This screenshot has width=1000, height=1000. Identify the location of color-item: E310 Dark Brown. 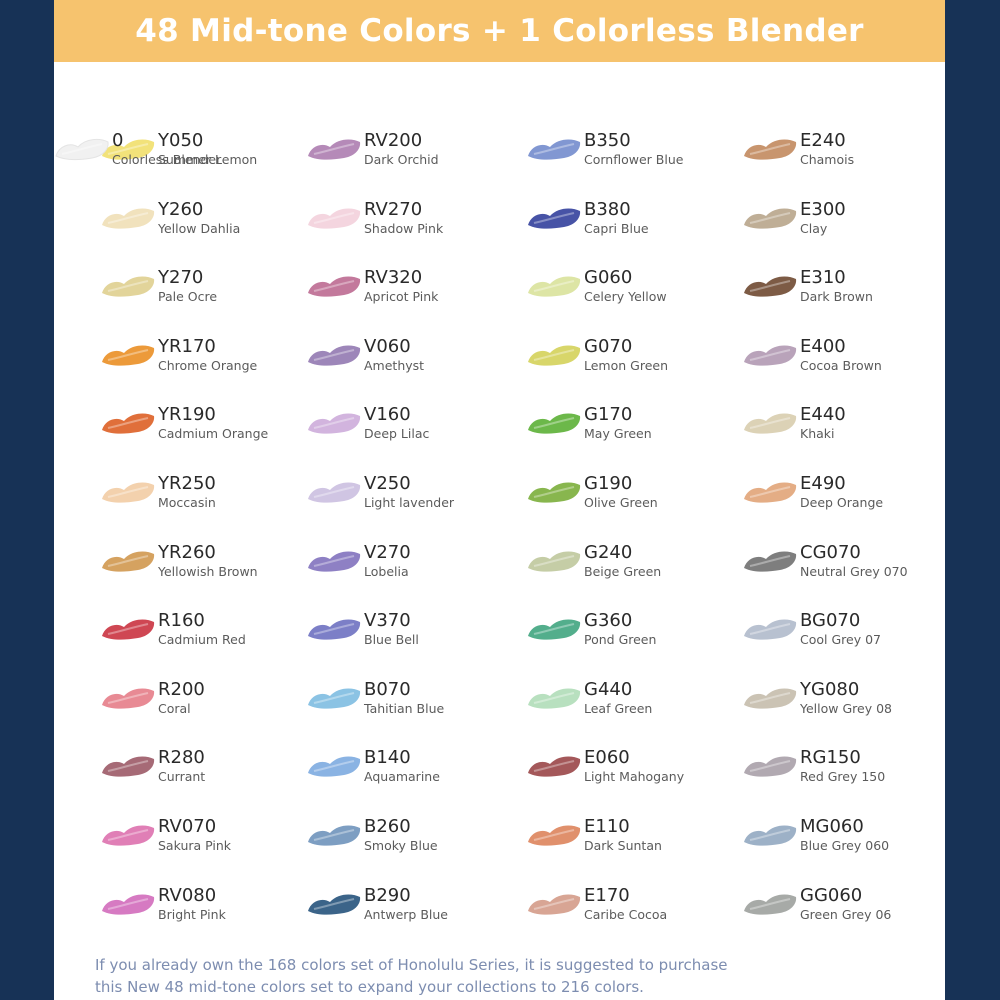
(807, 292).